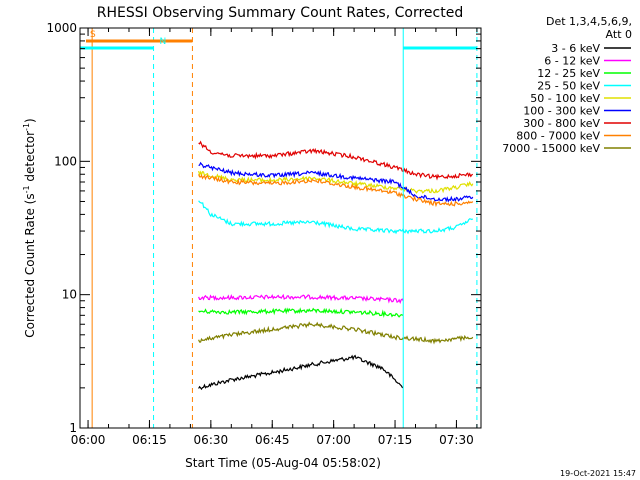 This screenshot has height=480, width=640. What do you see at coordinates (561, 123) in the screenshot?
I see `legend-label-6: 300 - 800 keV` at bounding box center [561, 123].